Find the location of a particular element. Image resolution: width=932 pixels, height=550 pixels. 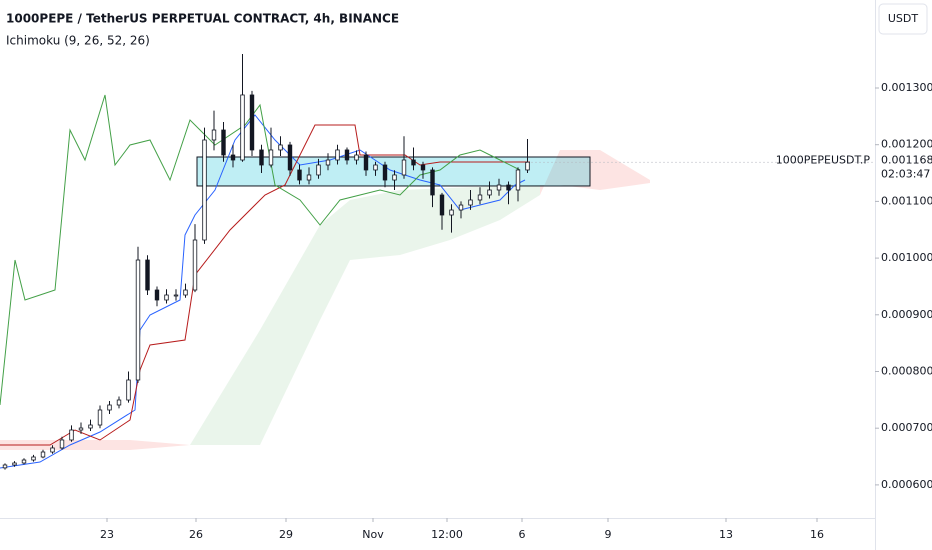

price-label: 0.0011689 is located at coordinates (906, 159).